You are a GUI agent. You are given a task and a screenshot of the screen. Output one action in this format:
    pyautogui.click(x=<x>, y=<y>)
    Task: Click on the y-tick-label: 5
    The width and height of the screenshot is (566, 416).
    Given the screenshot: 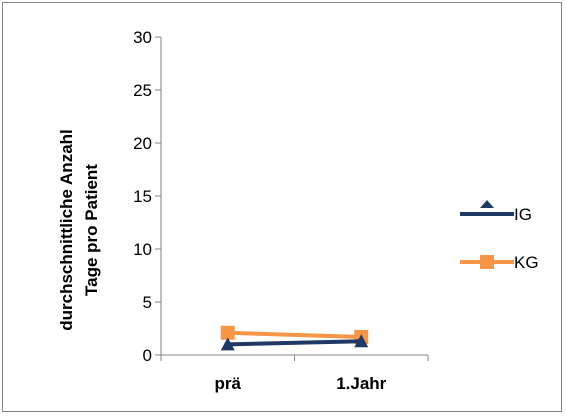 What is the action you would take?
    pyautogui.click(x=147, y=302)
    